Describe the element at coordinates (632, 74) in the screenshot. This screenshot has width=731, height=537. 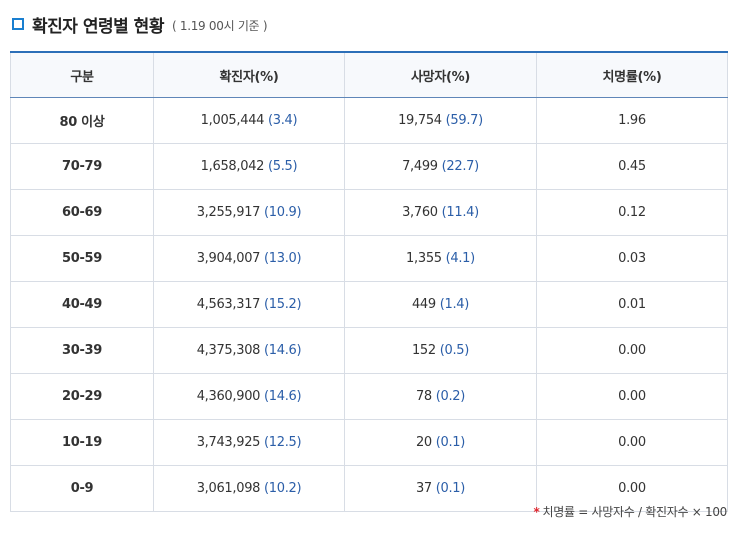
I see `column-header-fatality-rate: 치명률(%)` at that location.